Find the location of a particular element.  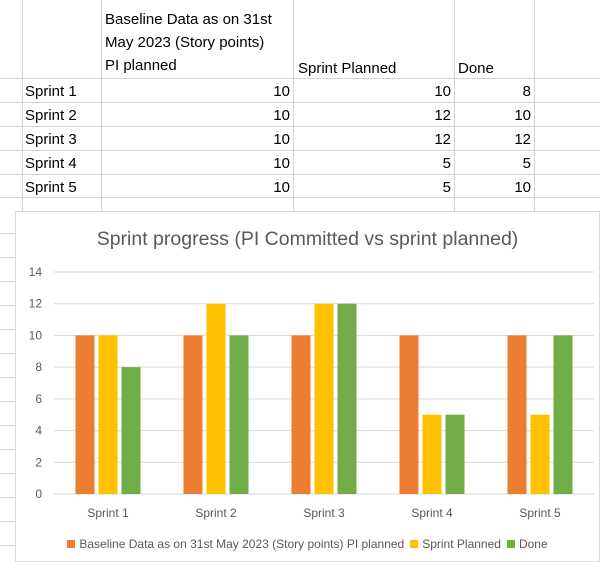

header-baseline-line1: Baseline Data as on 31st is located at coordinates (188, 19).